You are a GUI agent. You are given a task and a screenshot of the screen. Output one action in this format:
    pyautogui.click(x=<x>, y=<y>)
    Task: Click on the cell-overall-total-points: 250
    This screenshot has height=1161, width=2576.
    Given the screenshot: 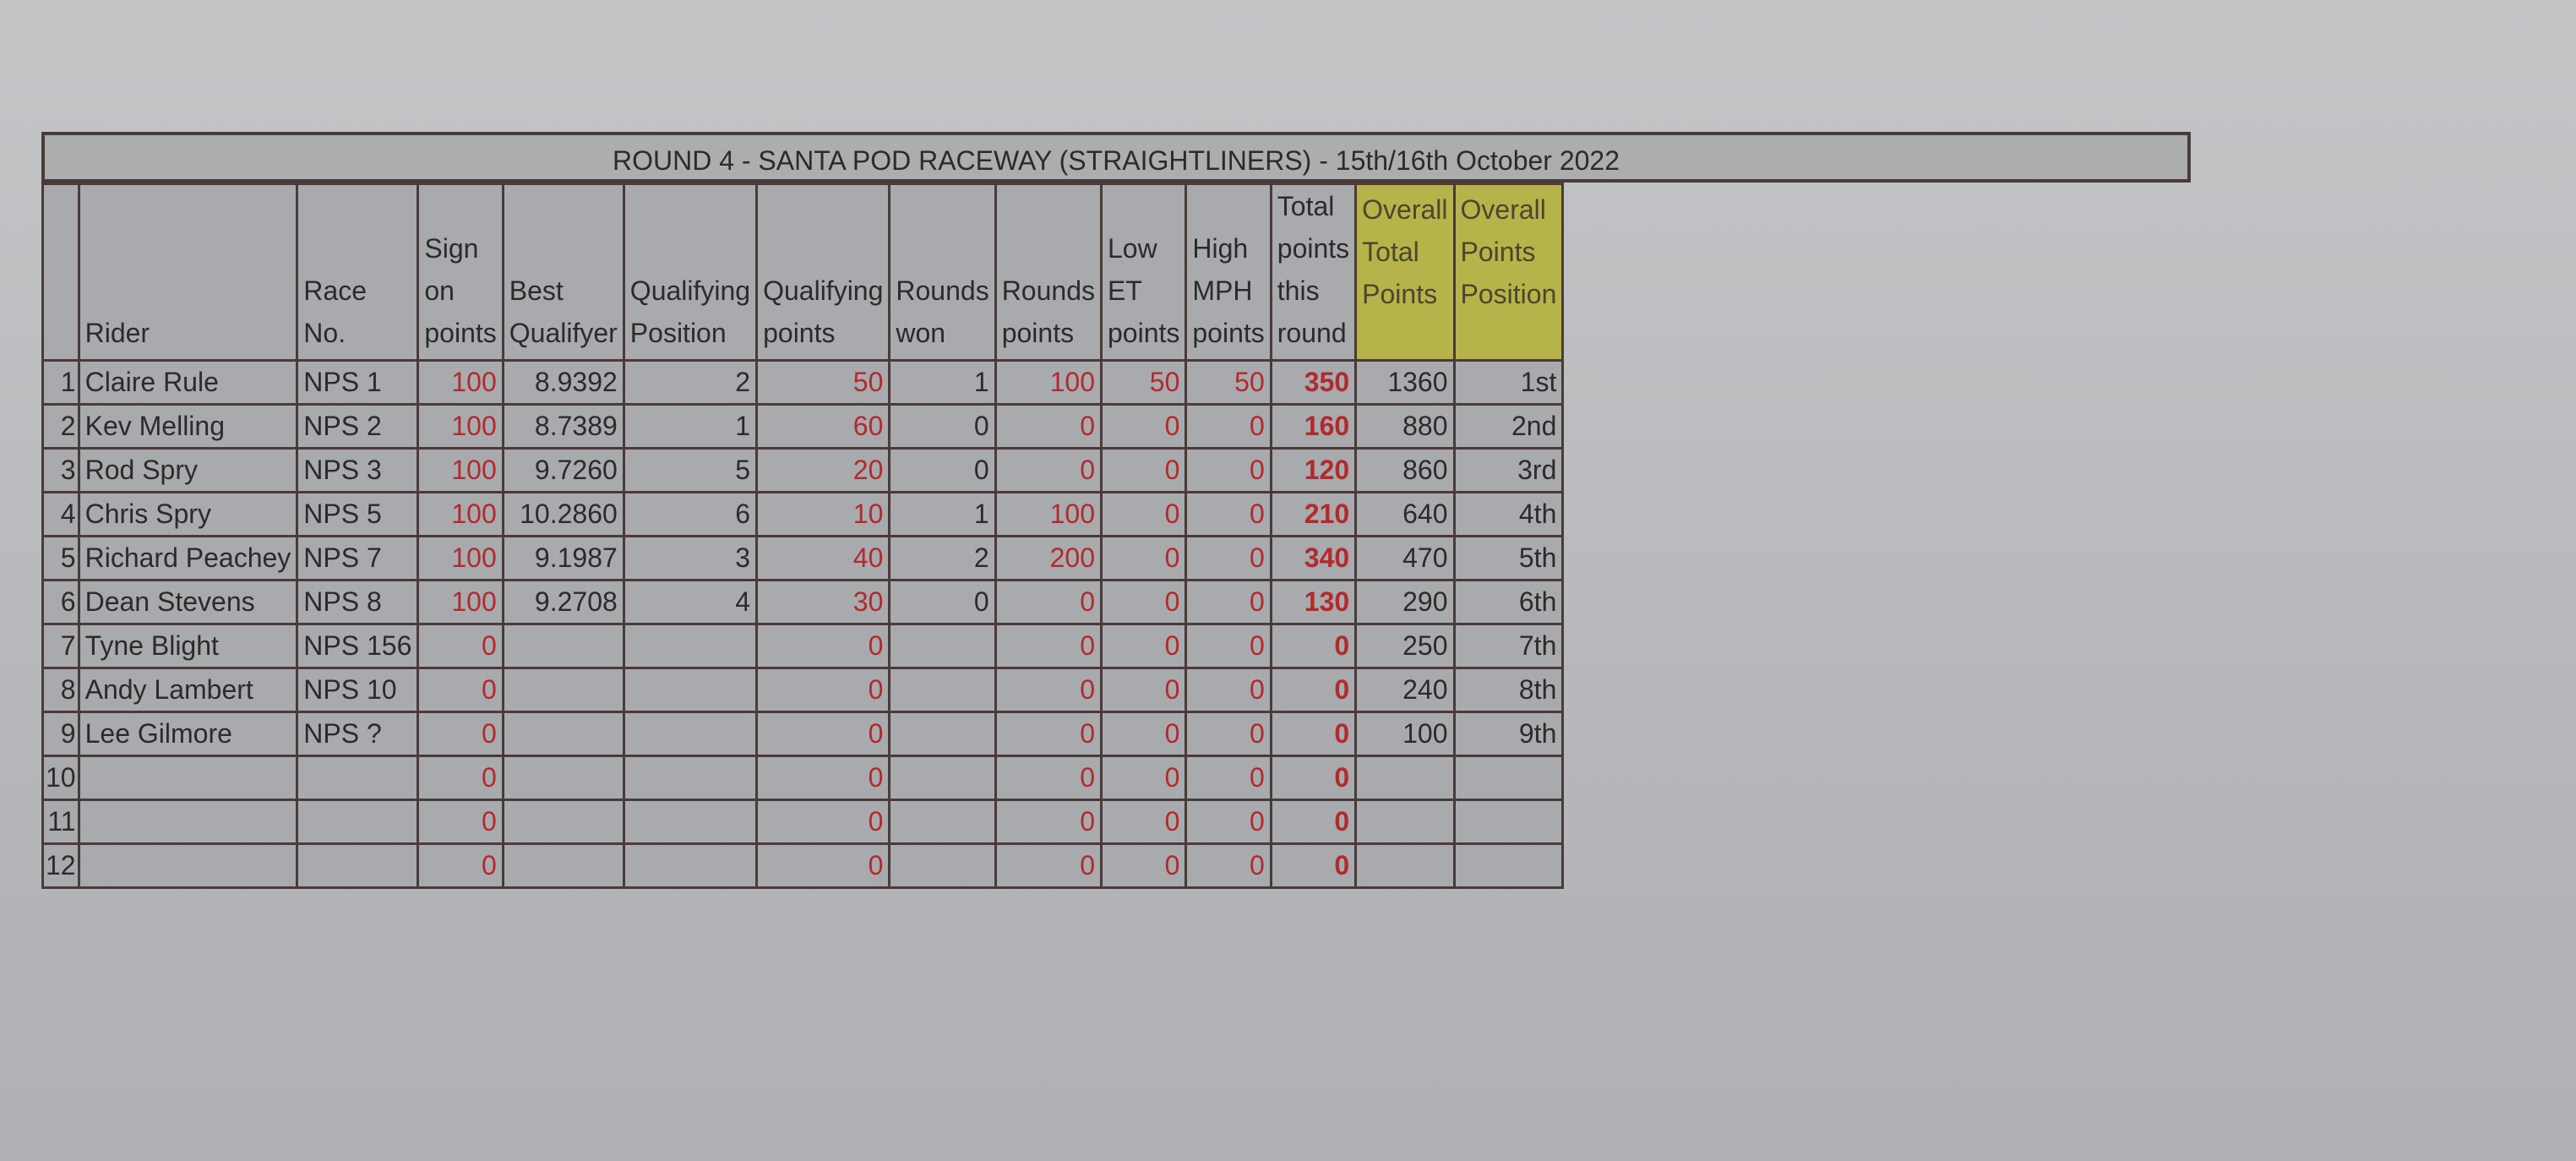 What is the action you would take?
    pyautogui.click(x=1405, y=646)
    